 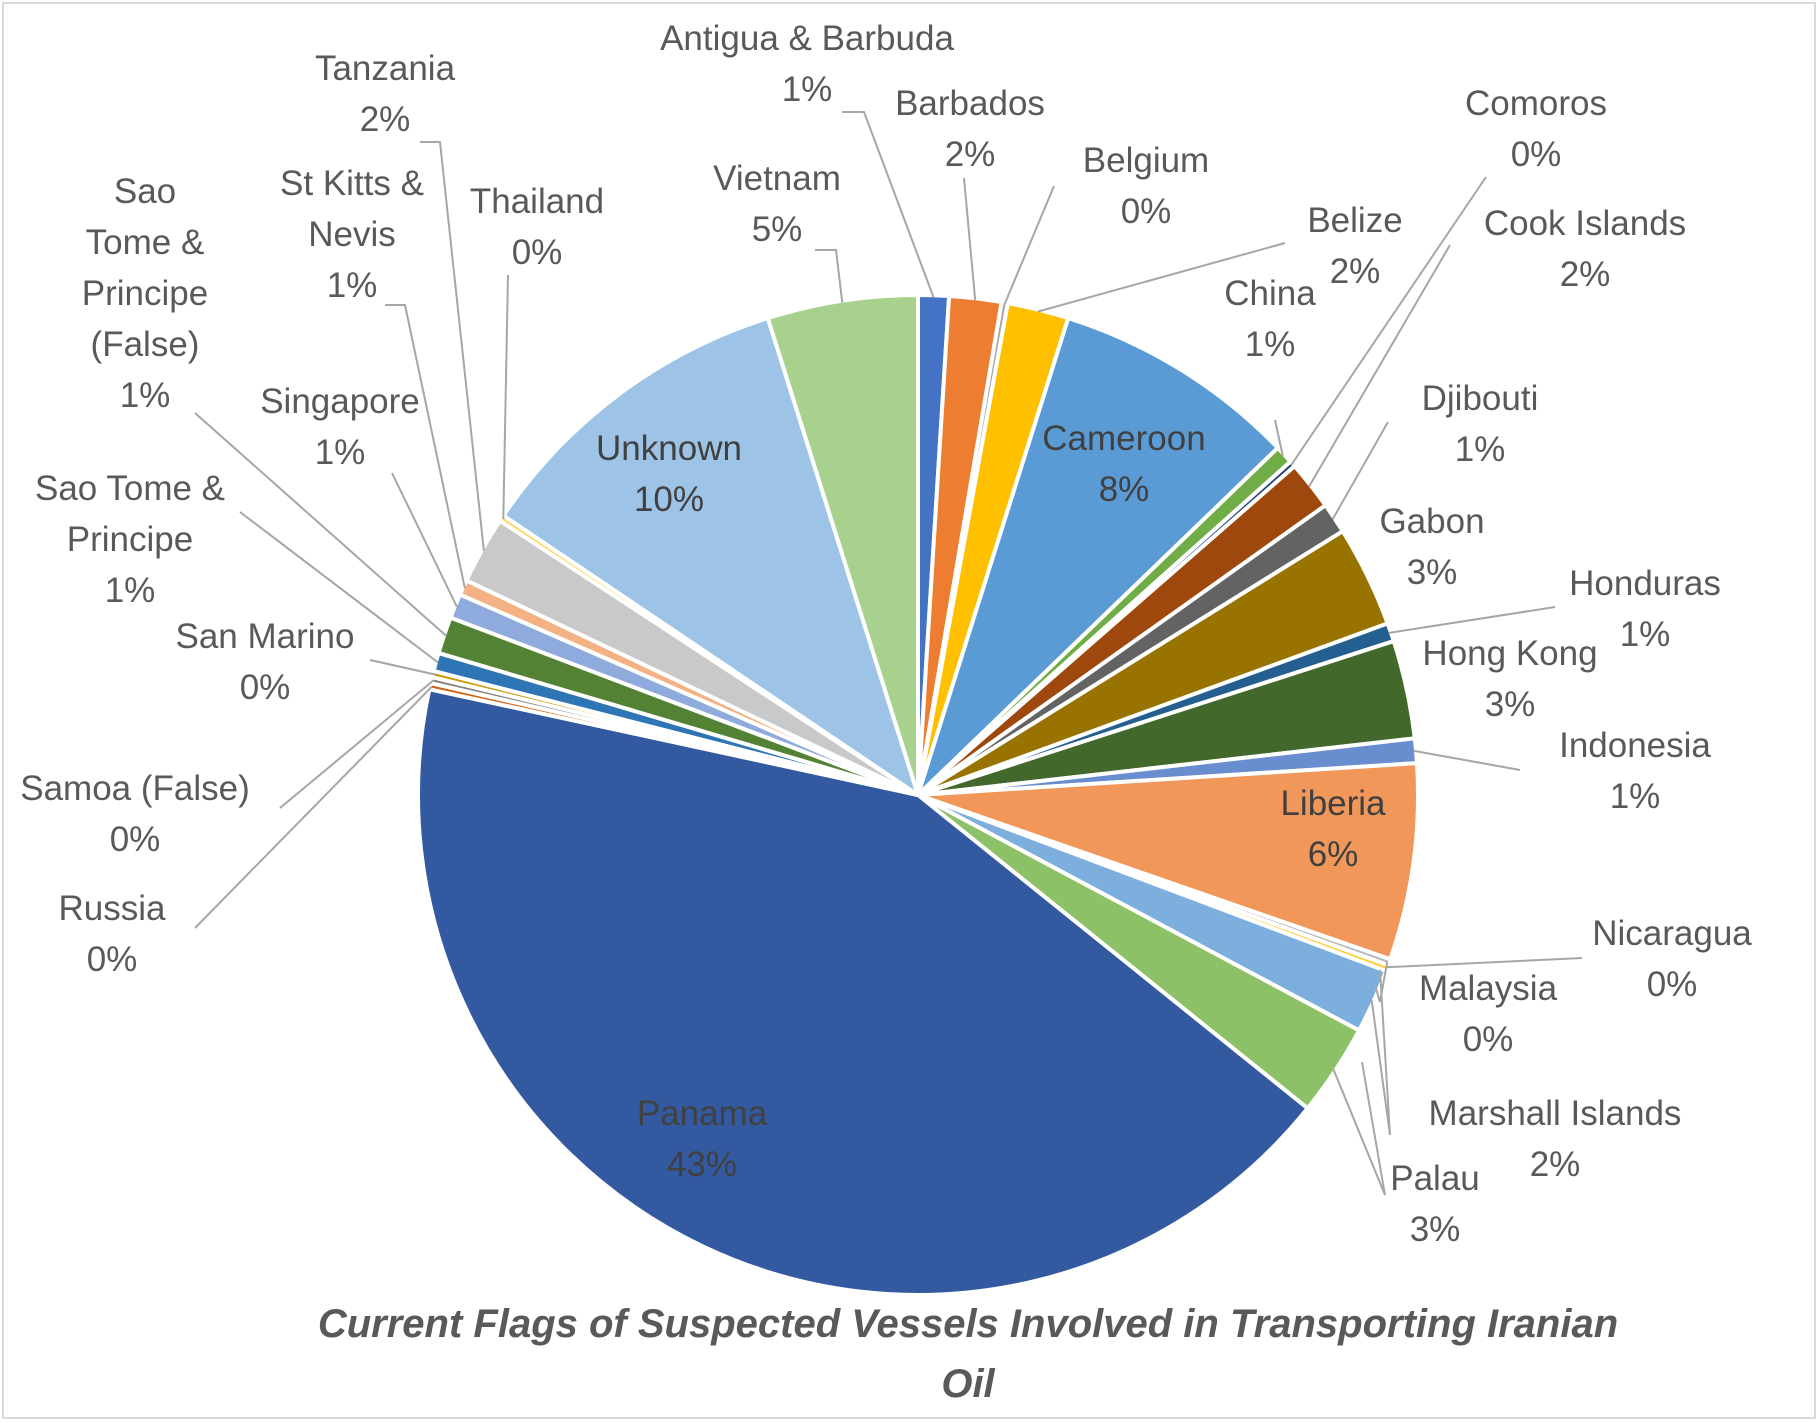 What do you see at coordinates (970, 239) in the screenshot?
I see `leader-line-barbados` at bounding box center [970, 239].